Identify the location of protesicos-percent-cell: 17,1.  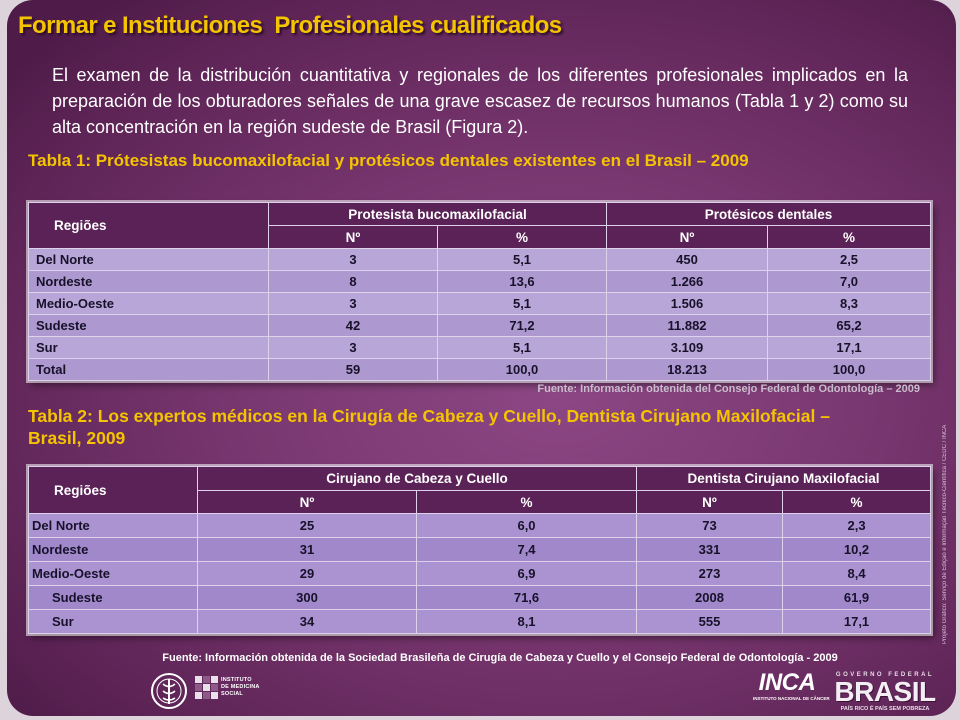
(849, 347).